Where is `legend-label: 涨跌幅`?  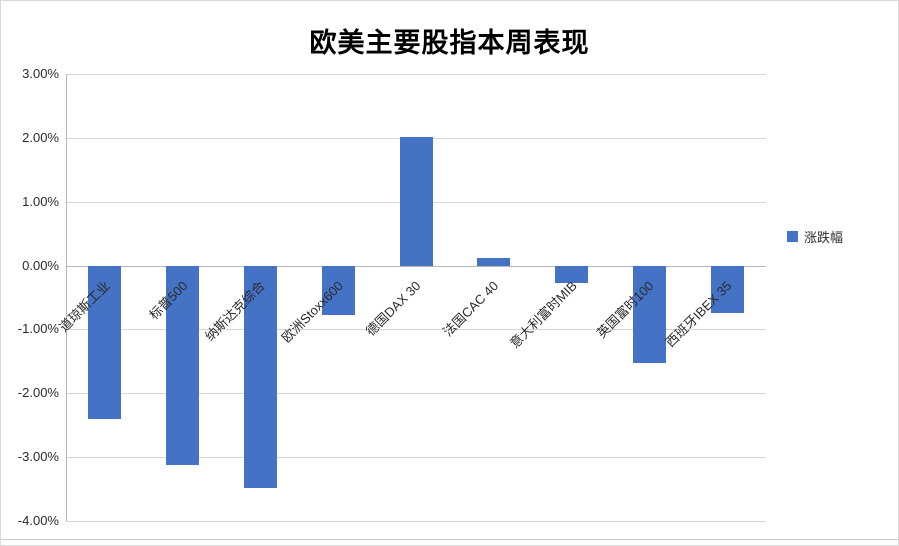 legend-label: 涨跌幅 is located at coordinates (824, 237).